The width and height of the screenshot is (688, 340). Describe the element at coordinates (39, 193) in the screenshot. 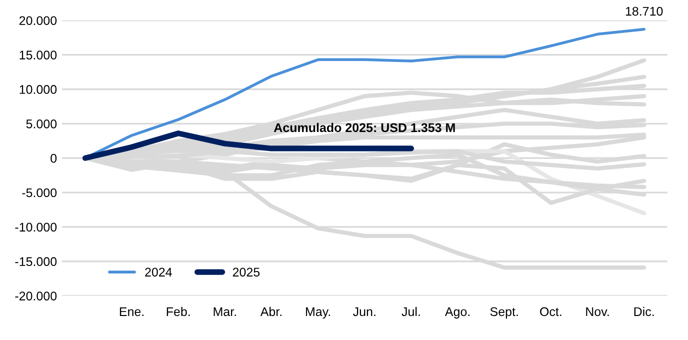

I see `y-tick-label: -5.000` at that location.